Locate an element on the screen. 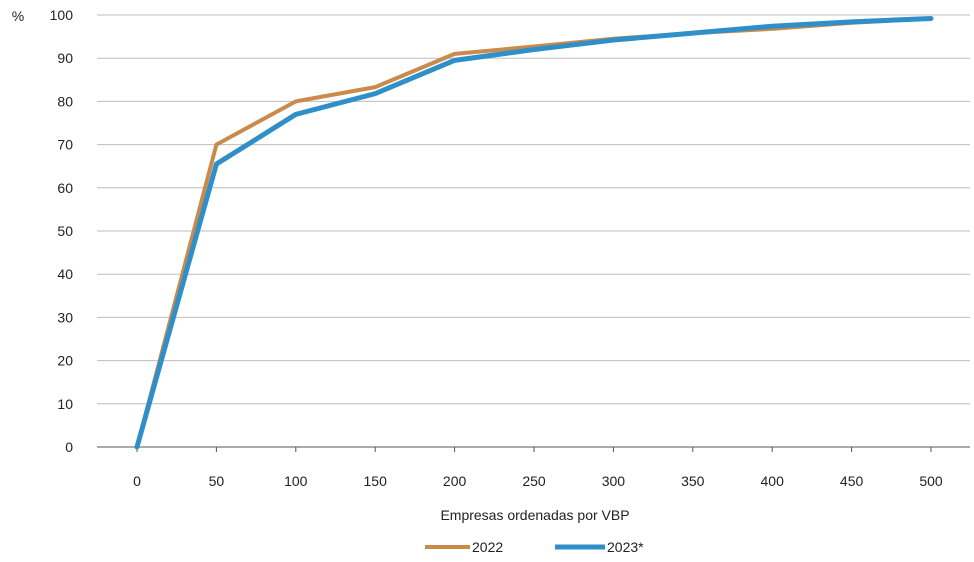  y-tick-label: 60 is located at coordinates (65, 188).